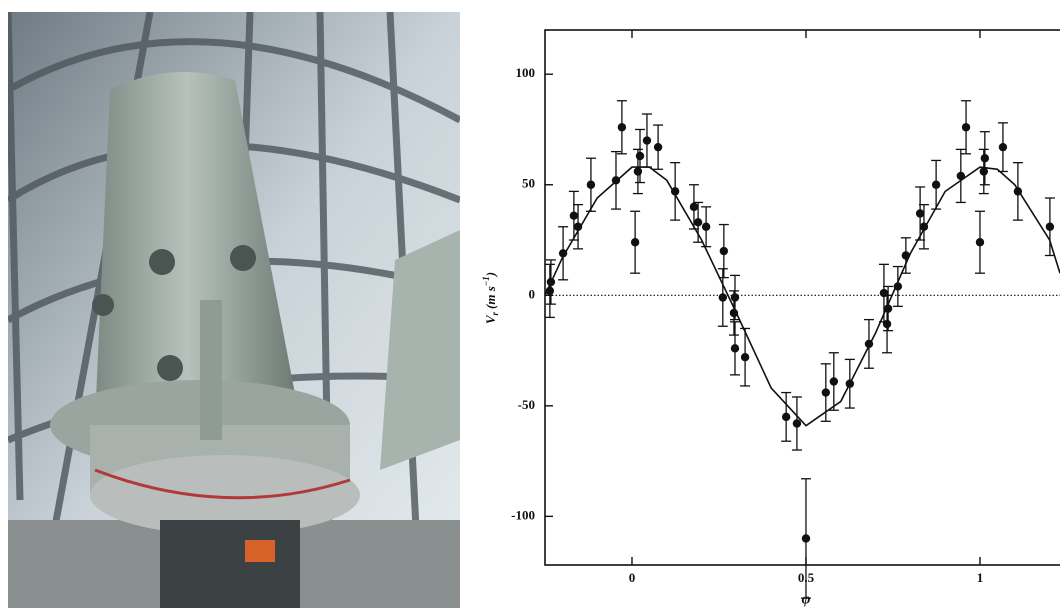 Image resolution: width=1060 pixels, height=613 pixels. I want to click on y-tick-label: 0, so click(532, 293).